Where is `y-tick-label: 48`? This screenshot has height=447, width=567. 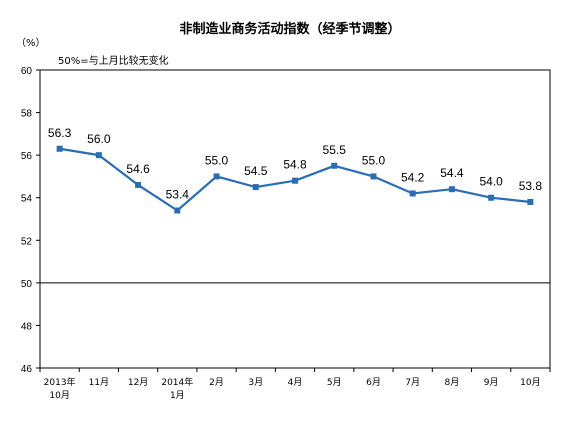
y-tick-label: 48 is located at coordinates (27, 326).